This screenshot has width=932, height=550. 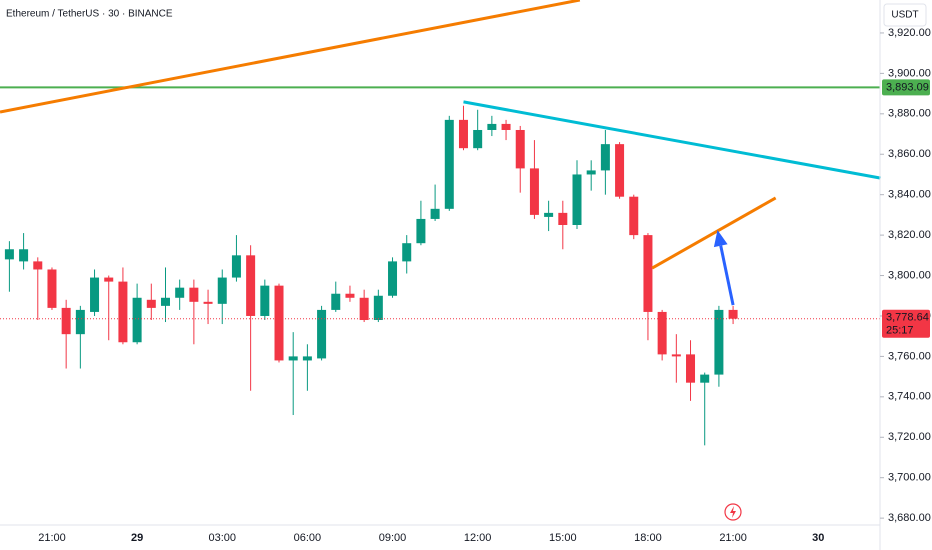 What do you see at coordinates (909, 235) in the screenshot?
I see `y-tick-label: 3,820.00` at bounding box center [909, 235].